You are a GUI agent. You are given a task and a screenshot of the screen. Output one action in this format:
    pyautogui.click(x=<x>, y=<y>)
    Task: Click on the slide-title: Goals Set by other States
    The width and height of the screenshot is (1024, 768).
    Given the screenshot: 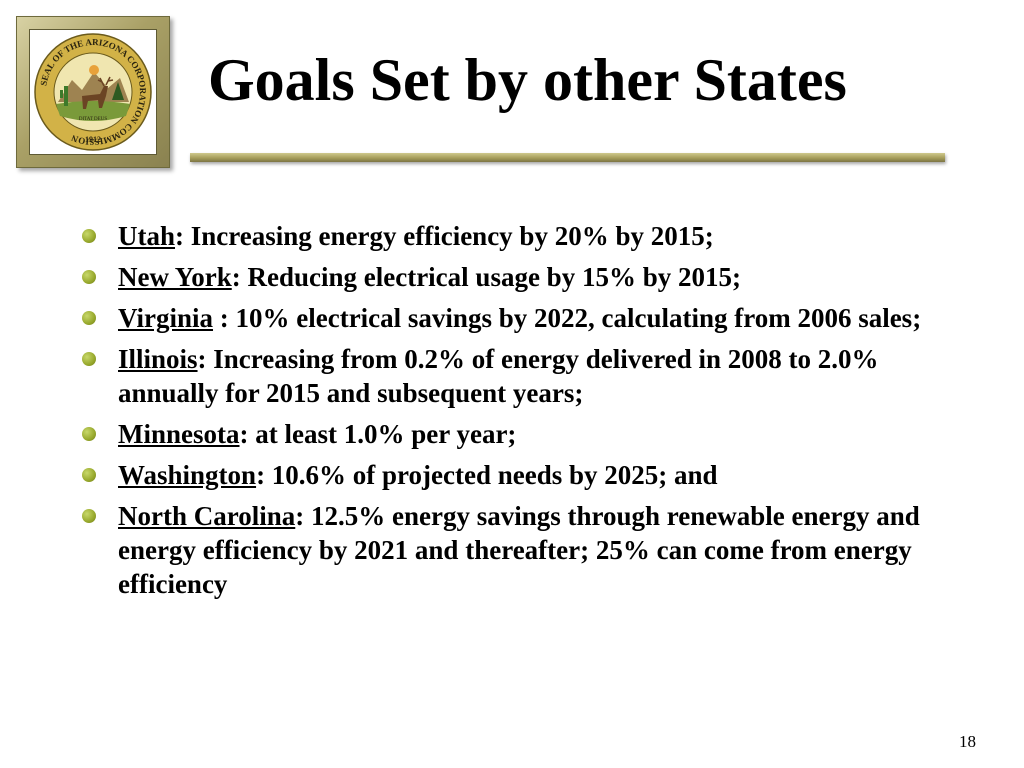 What is the action you would take?
    pyautogui.click(x=527, y=80)
    